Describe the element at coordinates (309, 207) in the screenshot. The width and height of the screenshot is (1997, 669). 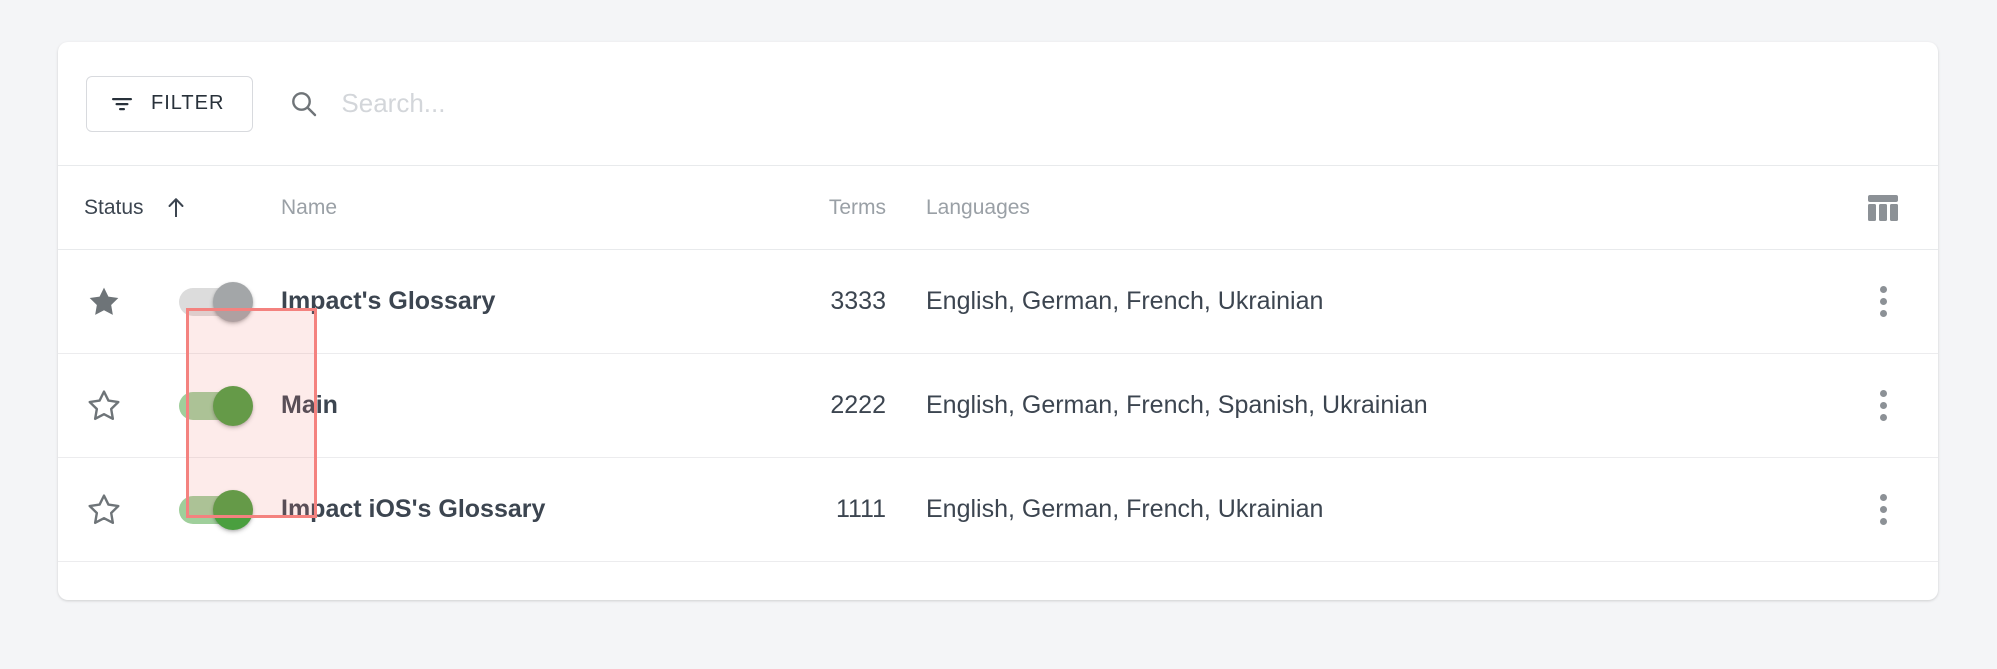
I see `column-header-name-label: Name` at that location.